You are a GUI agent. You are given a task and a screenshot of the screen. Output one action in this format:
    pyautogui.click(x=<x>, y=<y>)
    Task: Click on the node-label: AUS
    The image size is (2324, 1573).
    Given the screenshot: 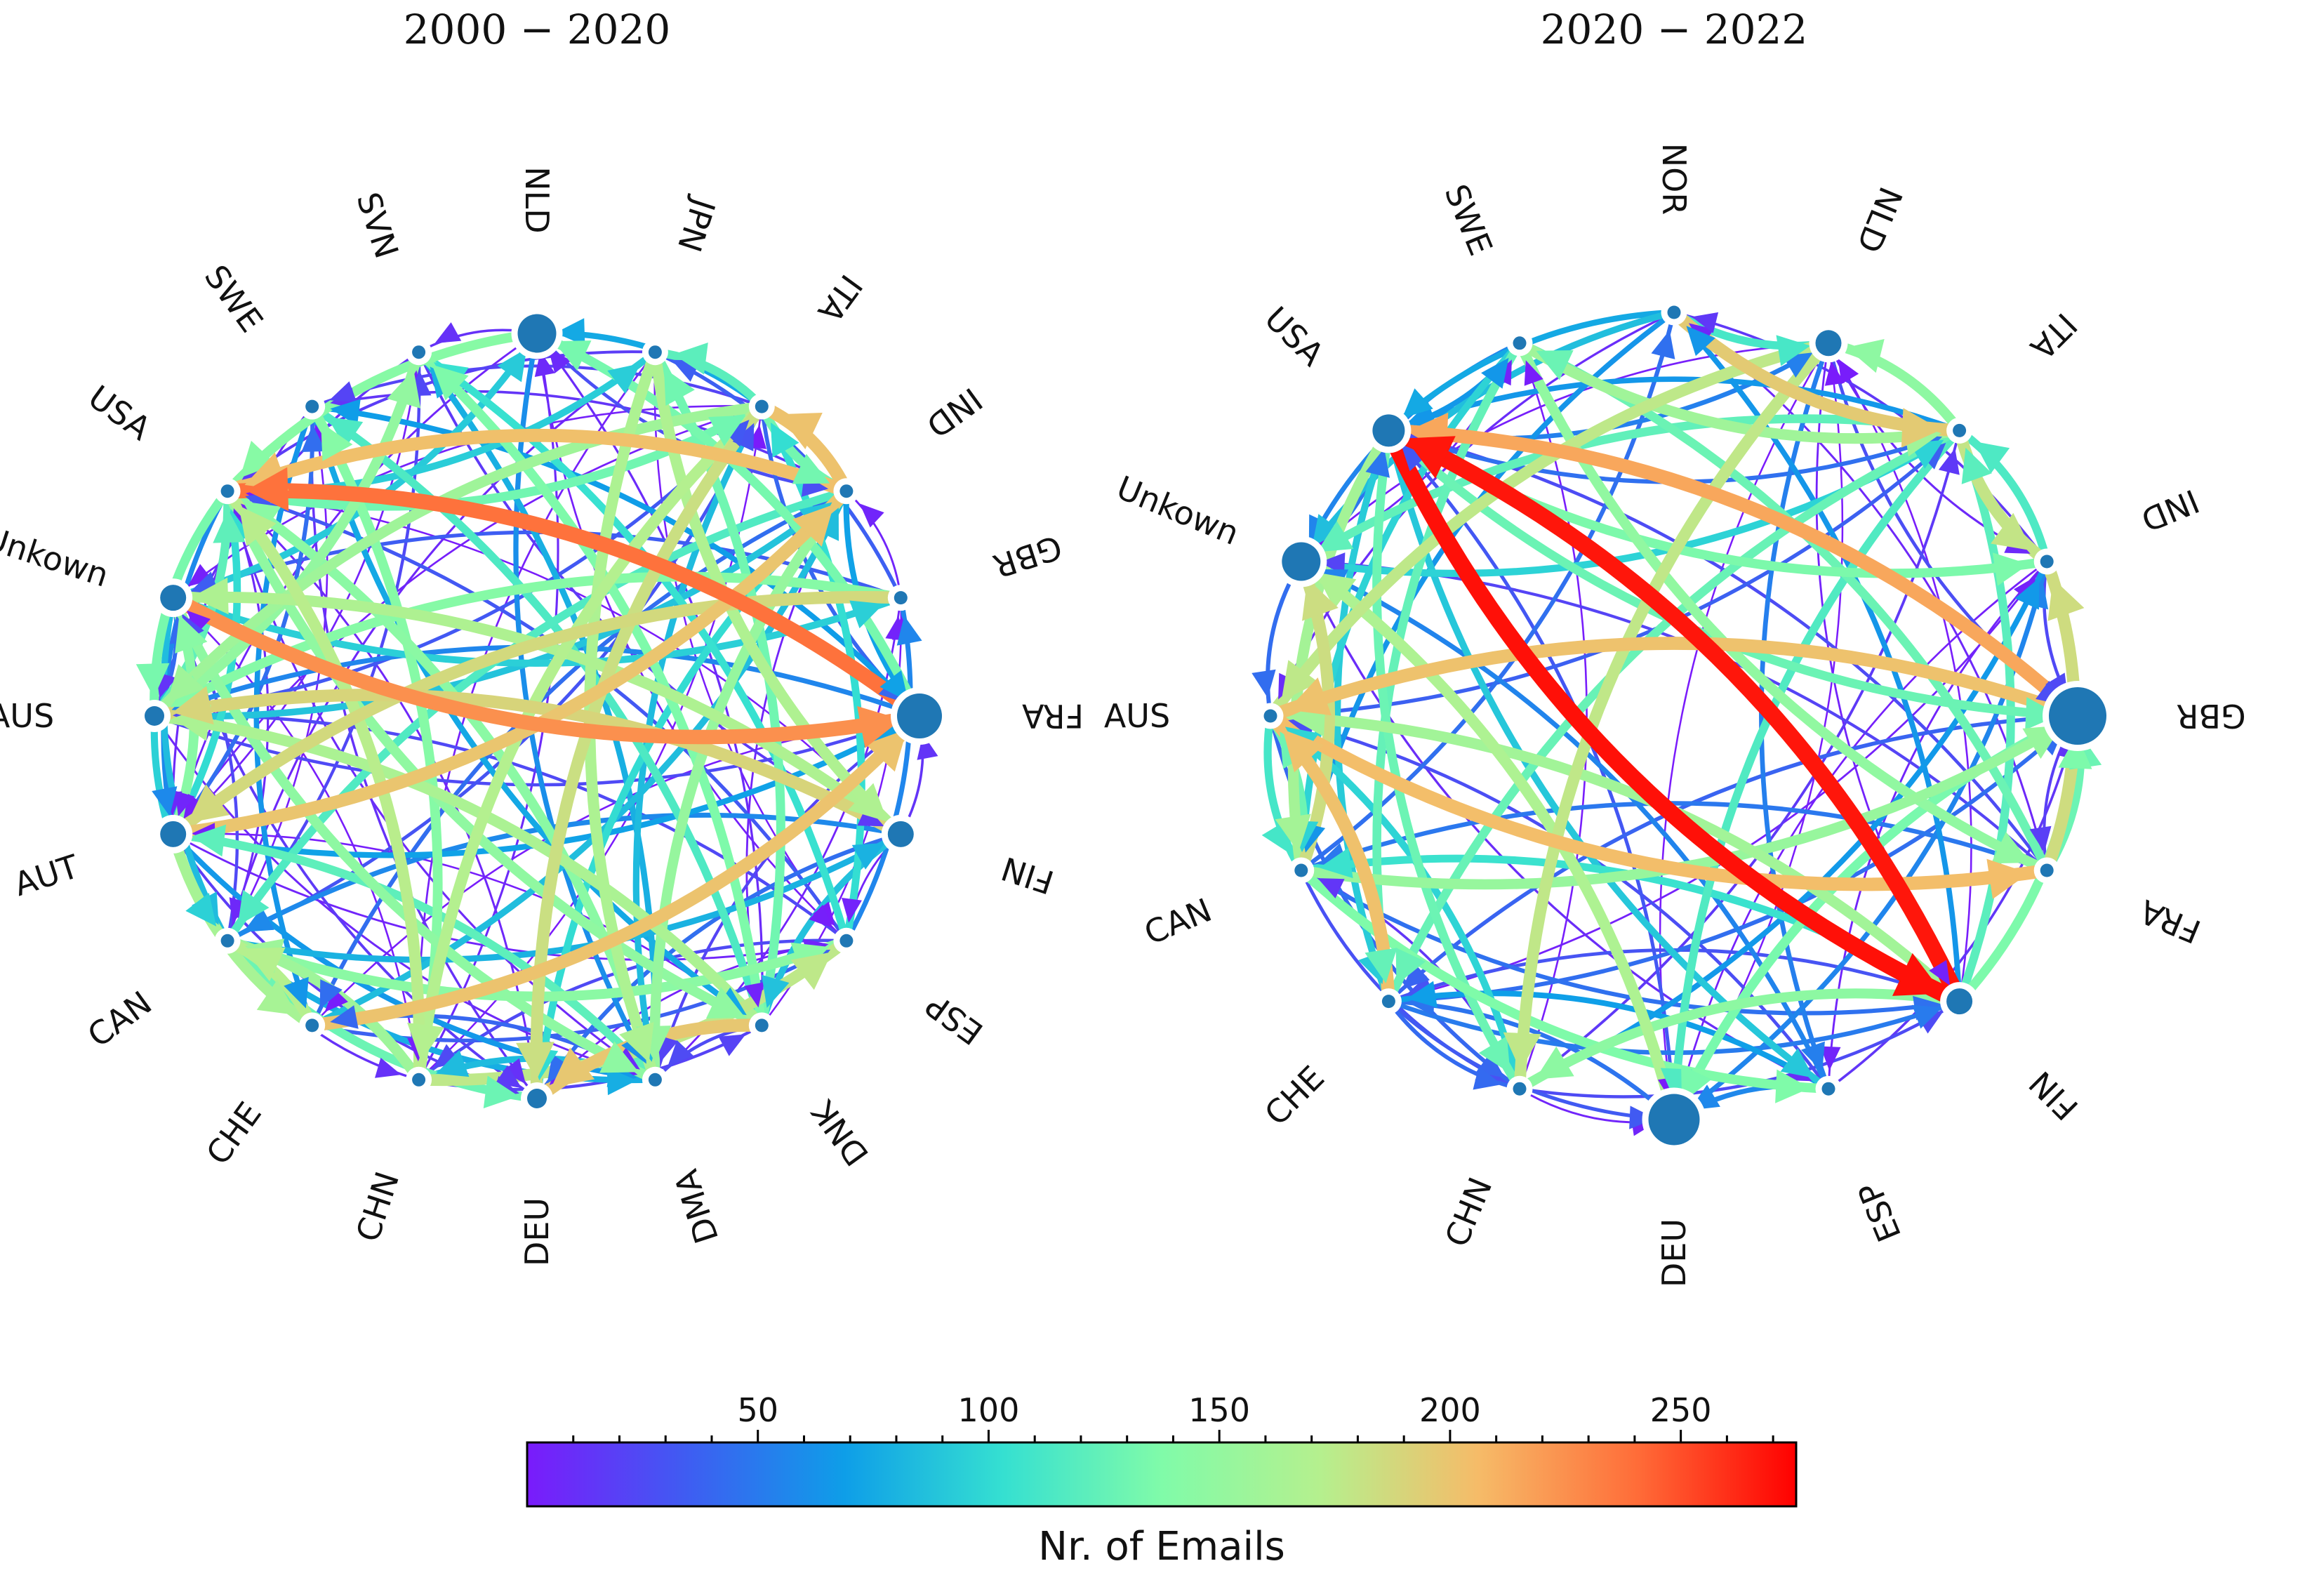 What is the action you would take?
    pyautogui.click(x=27, y=716)
    